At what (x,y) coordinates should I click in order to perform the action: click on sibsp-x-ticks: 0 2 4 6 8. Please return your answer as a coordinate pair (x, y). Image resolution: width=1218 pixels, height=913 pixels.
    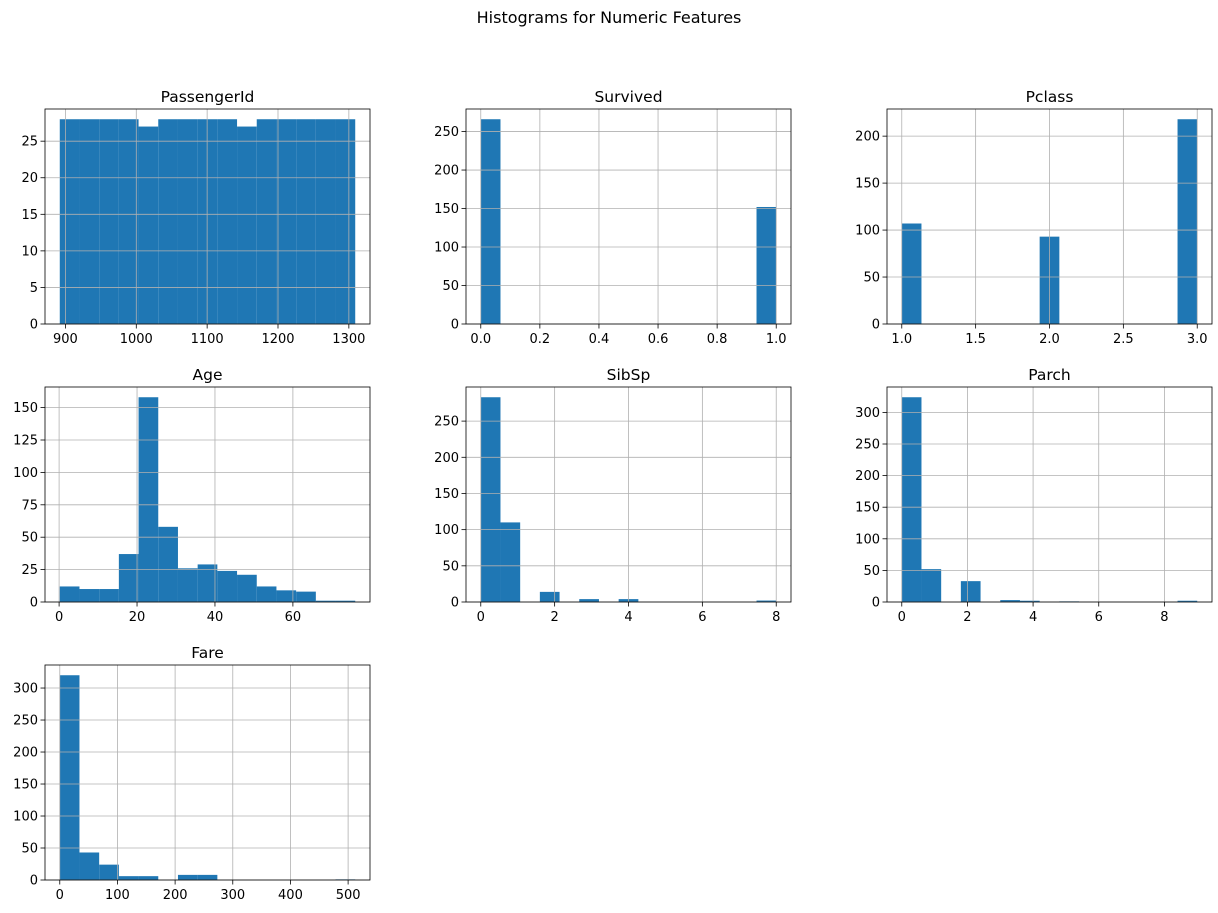
    Looking at the image, I should click on (628, 613).